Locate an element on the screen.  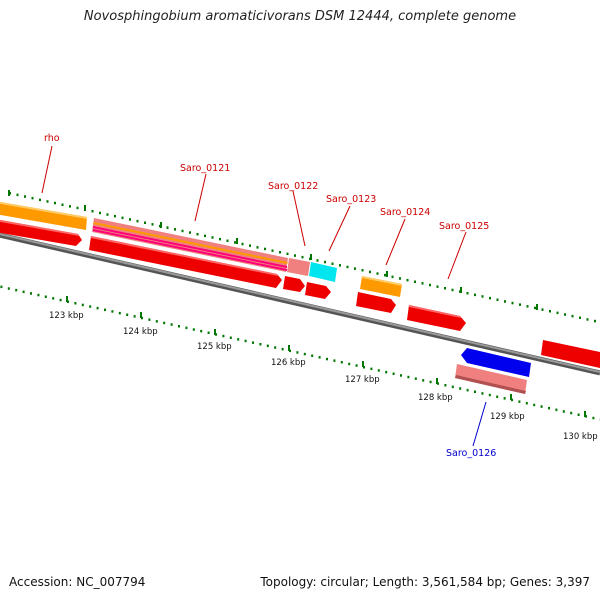
gene-saro-0121-composite is located at coordinates (190, 245).